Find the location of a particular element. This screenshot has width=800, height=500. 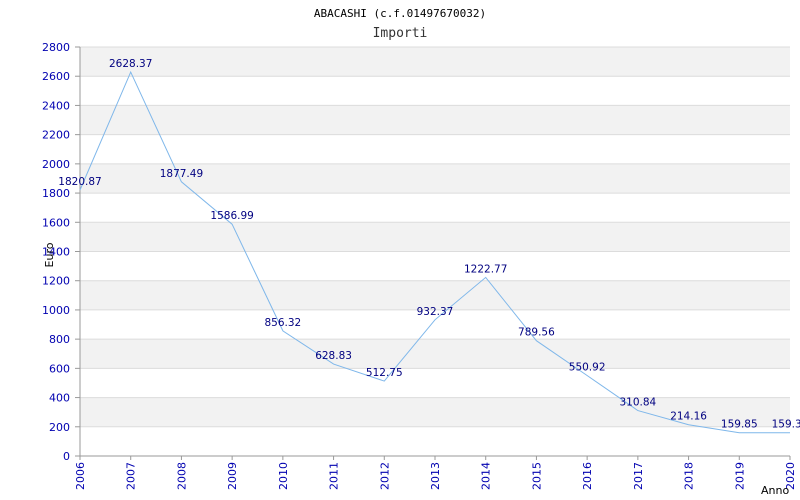

x-tick-label: 2011 is located at coordinates (334, 476).